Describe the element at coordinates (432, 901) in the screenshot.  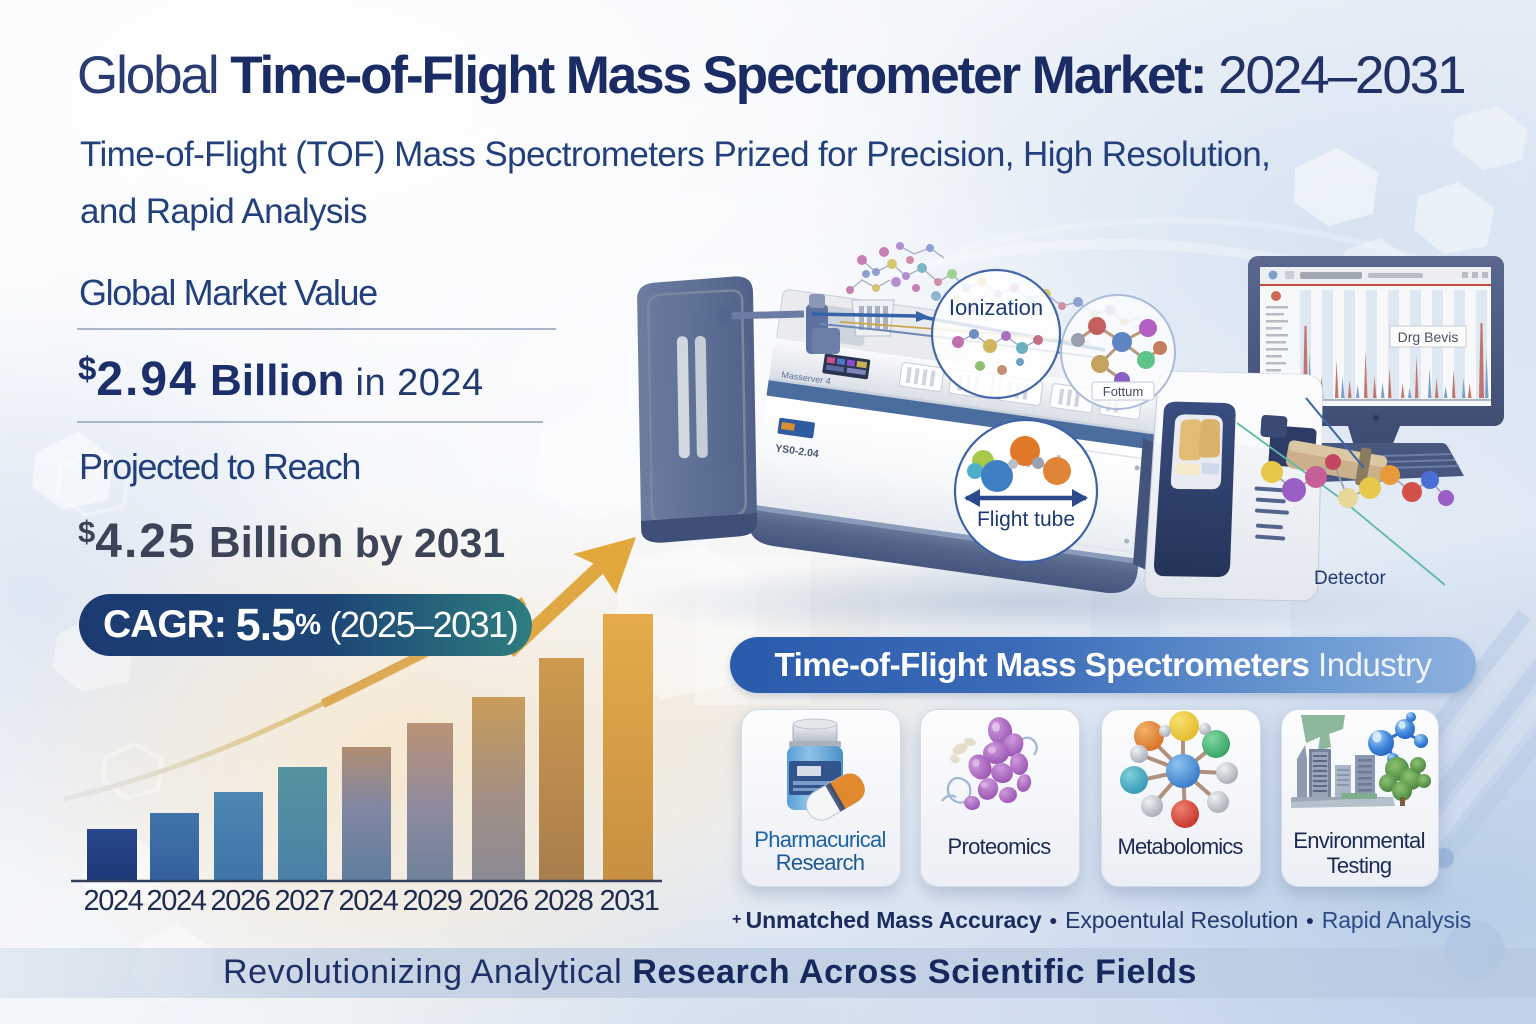
I see `svg-text: 2029` at that location.